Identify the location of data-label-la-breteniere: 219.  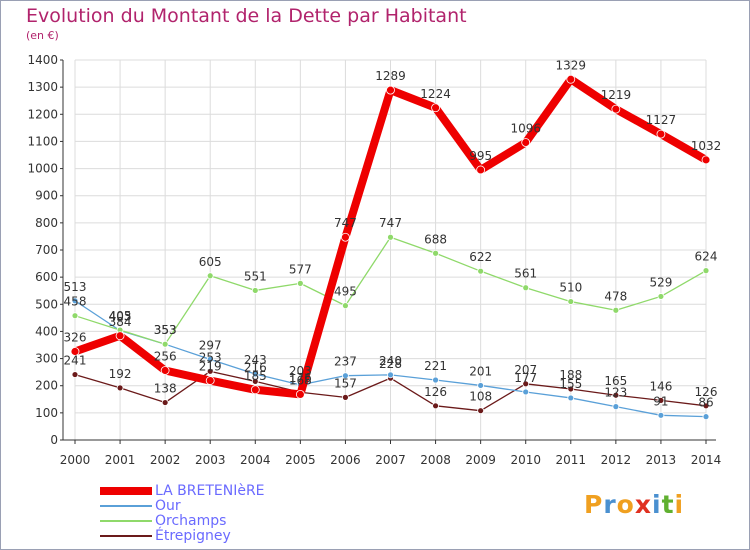
(210, 367).